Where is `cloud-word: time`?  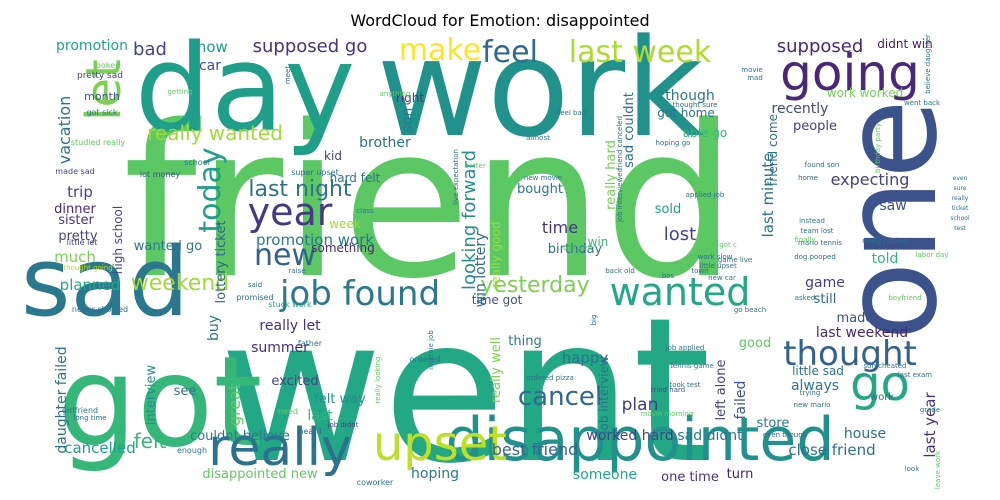
cloud-word: time is located at coordinates (560, 227).